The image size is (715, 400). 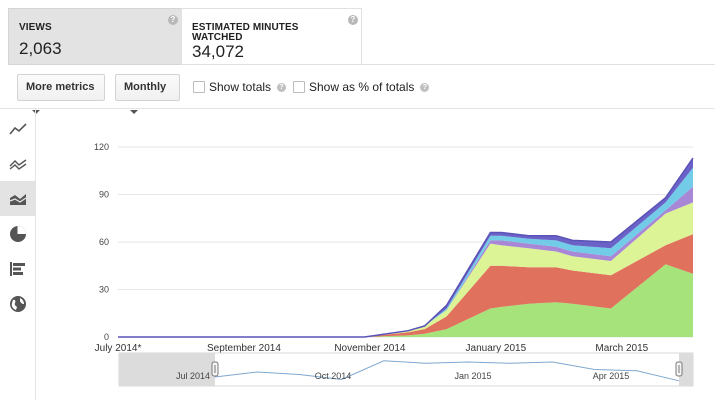 What do you see at coordinates (145, 87) in the screenshot?
I see `period-label: Monthly` at bounding box center [145, 87].